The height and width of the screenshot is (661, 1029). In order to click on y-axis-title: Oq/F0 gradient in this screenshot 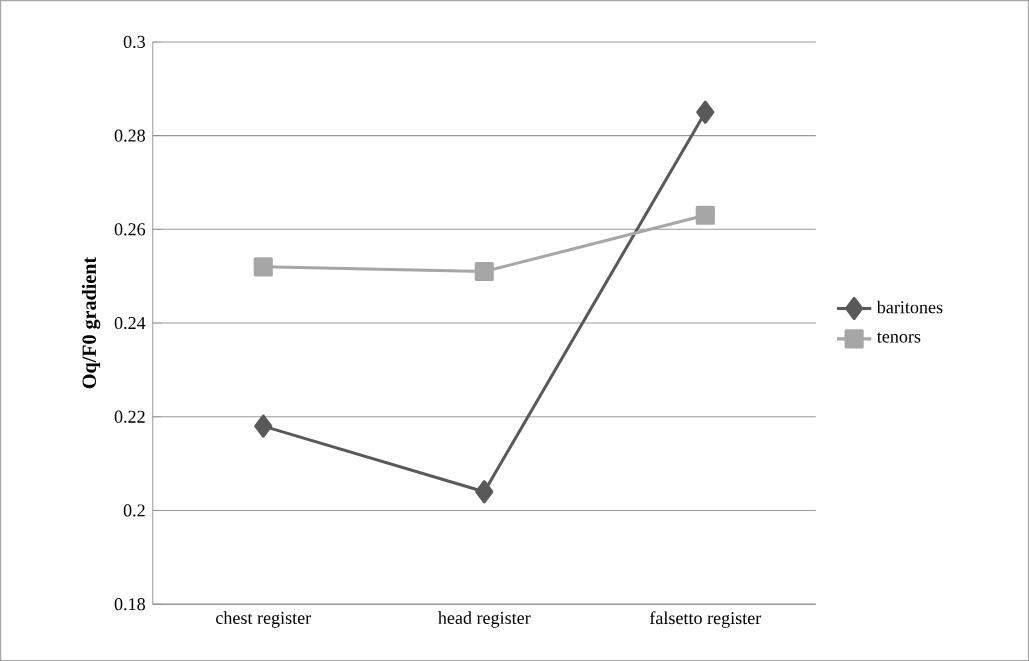, I will do `click(91, 322)`.